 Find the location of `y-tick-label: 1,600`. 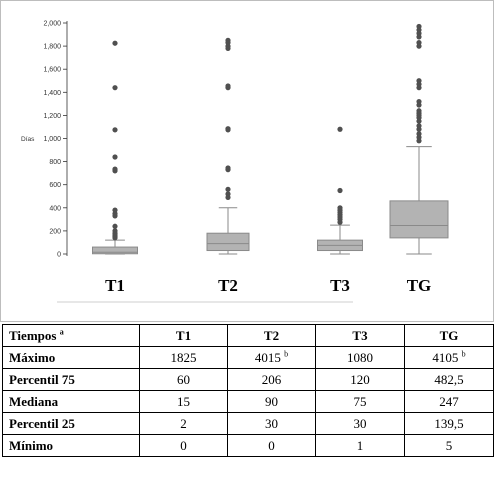

y-tick-label: 1,600 is located at coordinates (52, 70).